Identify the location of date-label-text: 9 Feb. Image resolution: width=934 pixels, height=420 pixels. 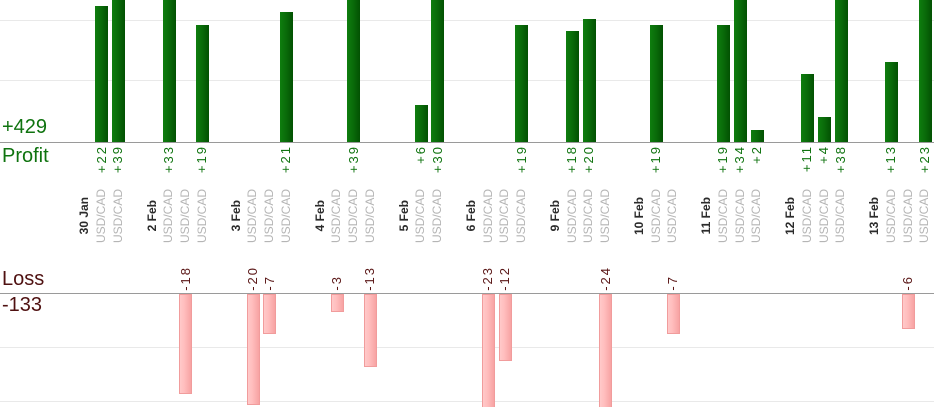
(554, 216).